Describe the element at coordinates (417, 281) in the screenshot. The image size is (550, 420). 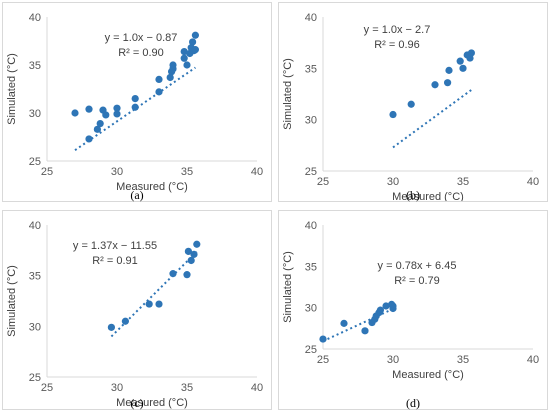
I see `r-squared-label: R² = 0.79` at that location.